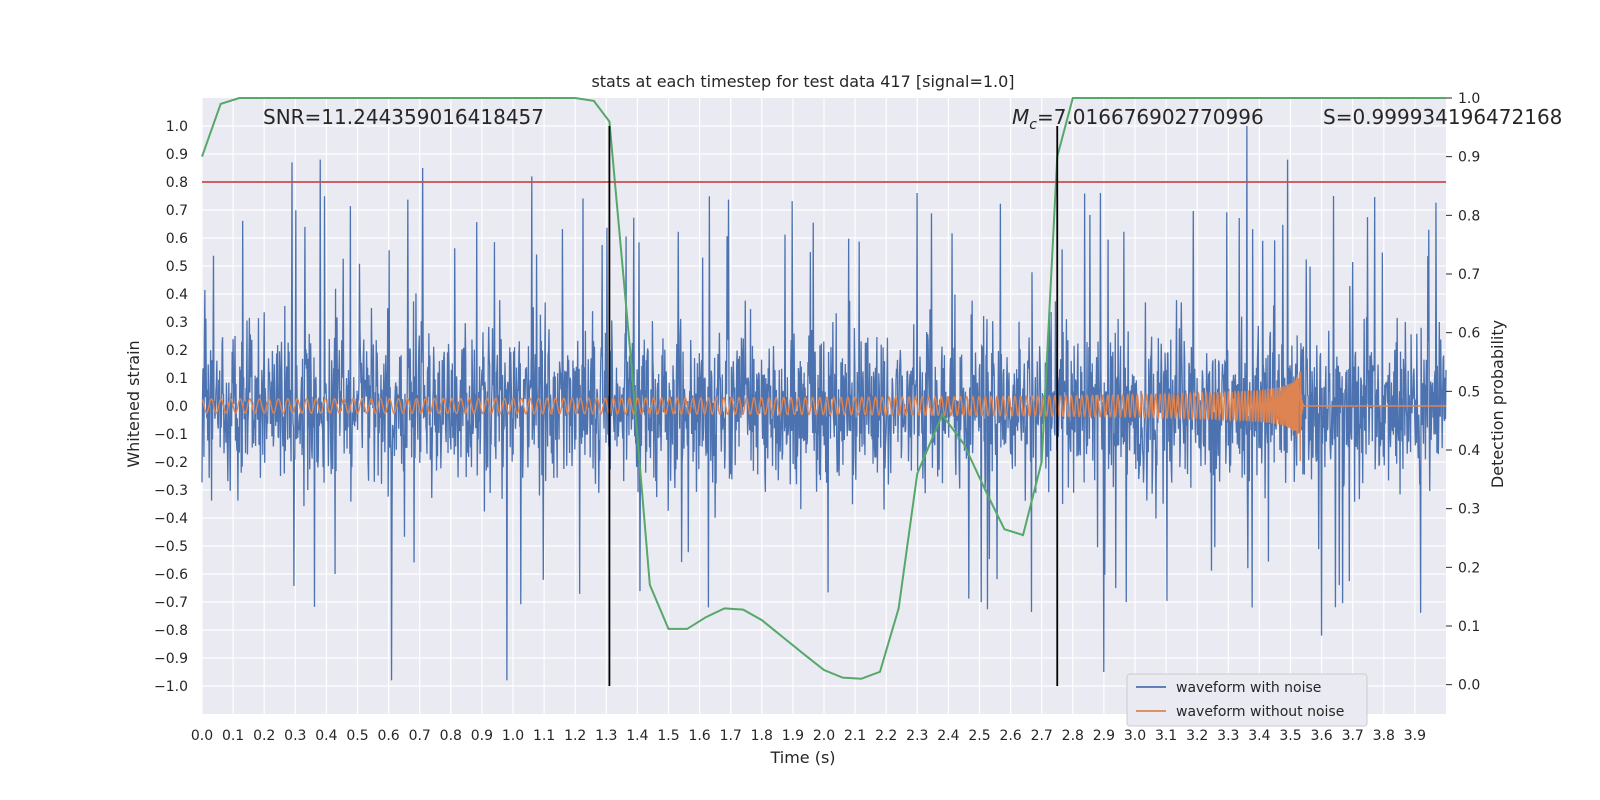  I want to click on y-tick-label: −0.3, so click(171, 491).